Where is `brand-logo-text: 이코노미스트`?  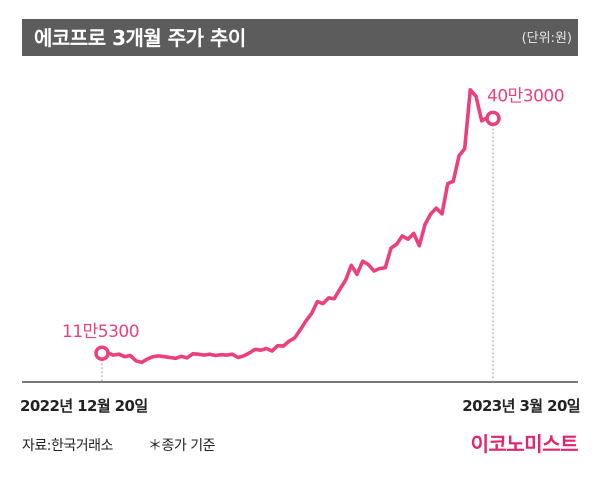 brand-logo-text: 이코노미스트 is located at coordinates (524, 444).